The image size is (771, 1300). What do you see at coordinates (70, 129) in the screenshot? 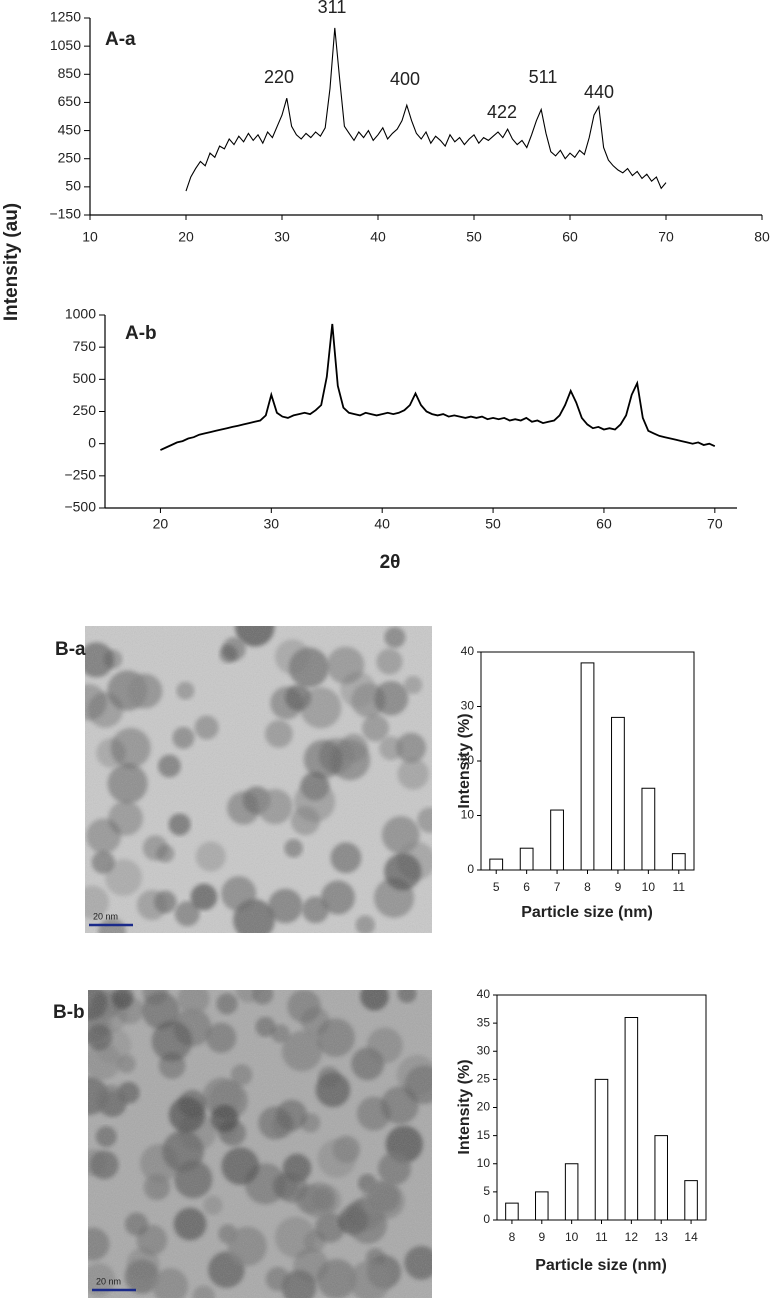
I see `y-tick-label: 450` at bounding box center [70, 129].